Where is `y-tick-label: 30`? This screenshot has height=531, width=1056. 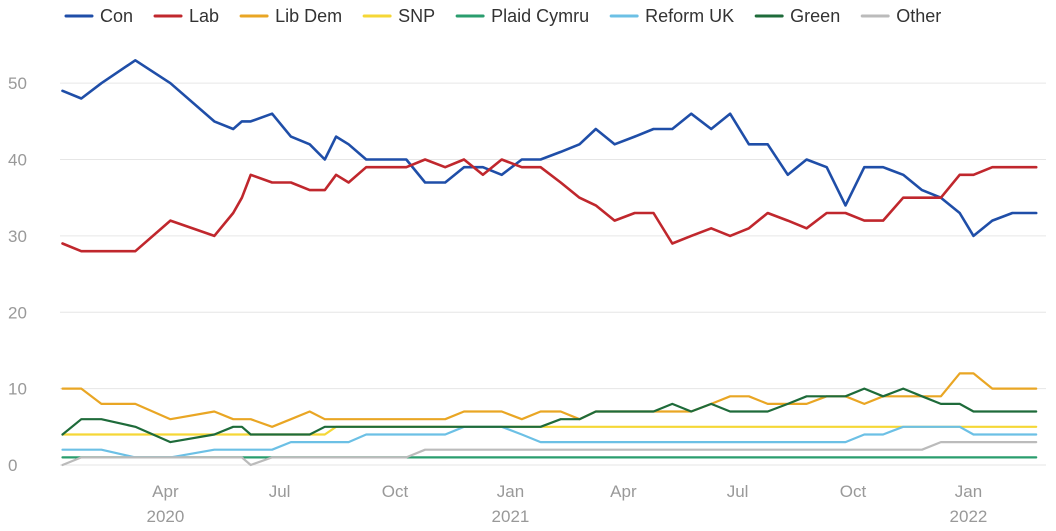 y-tick-label: 30 is located at coordinates (17, 236).